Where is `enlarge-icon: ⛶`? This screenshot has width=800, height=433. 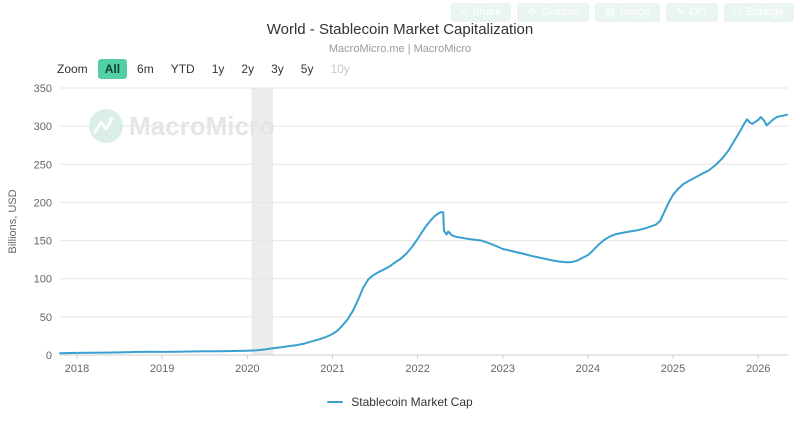
enlarge-icon: ⛶ is located at coordinates (738, 12).